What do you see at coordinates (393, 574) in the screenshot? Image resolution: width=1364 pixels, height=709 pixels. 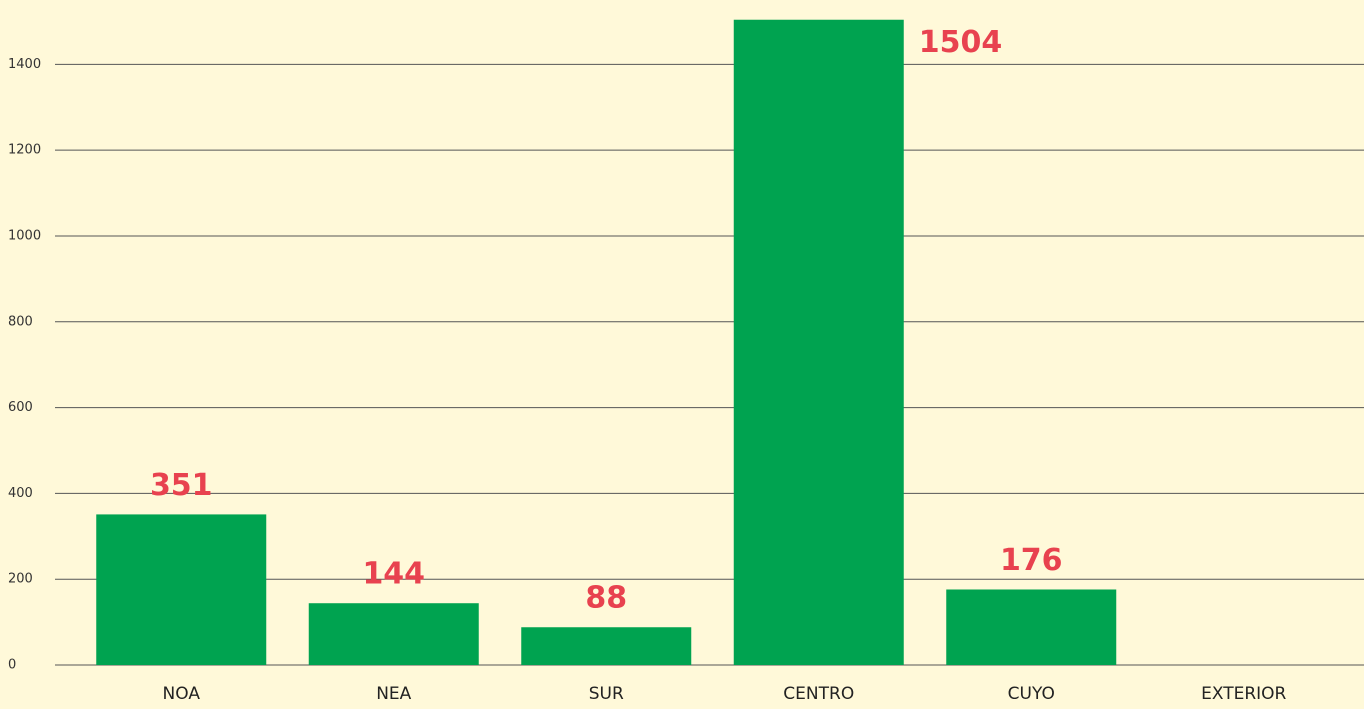 I see `value-label: 144` at bounding box center [393, 574].